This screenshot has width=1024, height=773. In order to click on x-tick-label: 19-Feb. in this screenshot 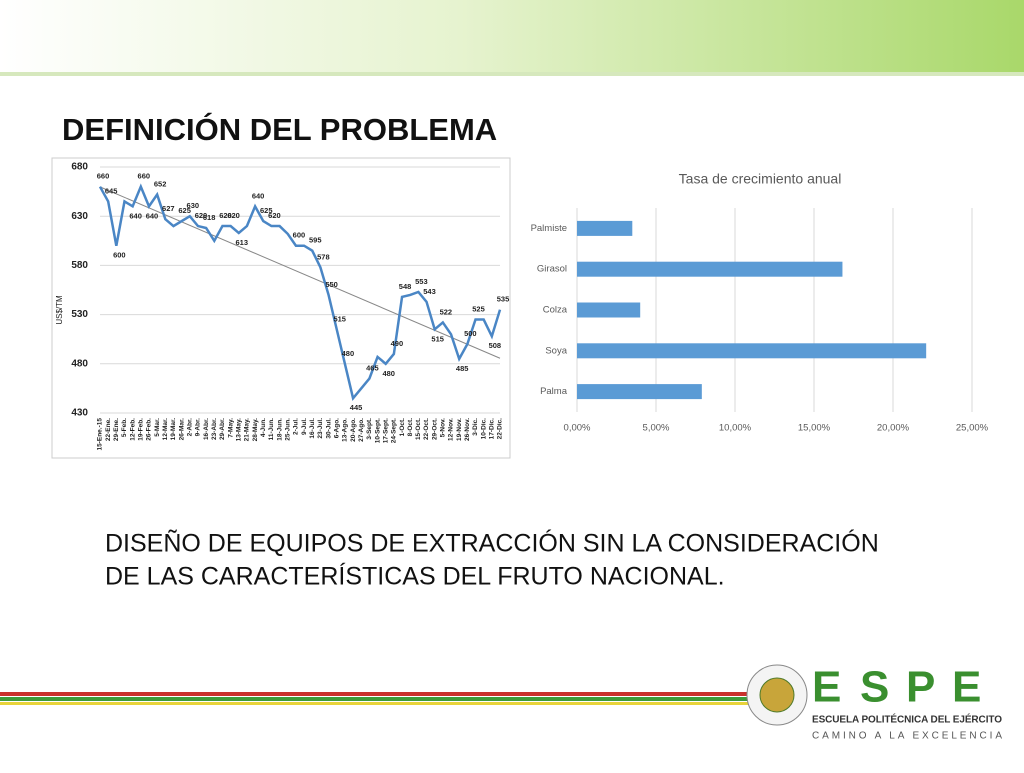, I will do `click(141, 429)`.